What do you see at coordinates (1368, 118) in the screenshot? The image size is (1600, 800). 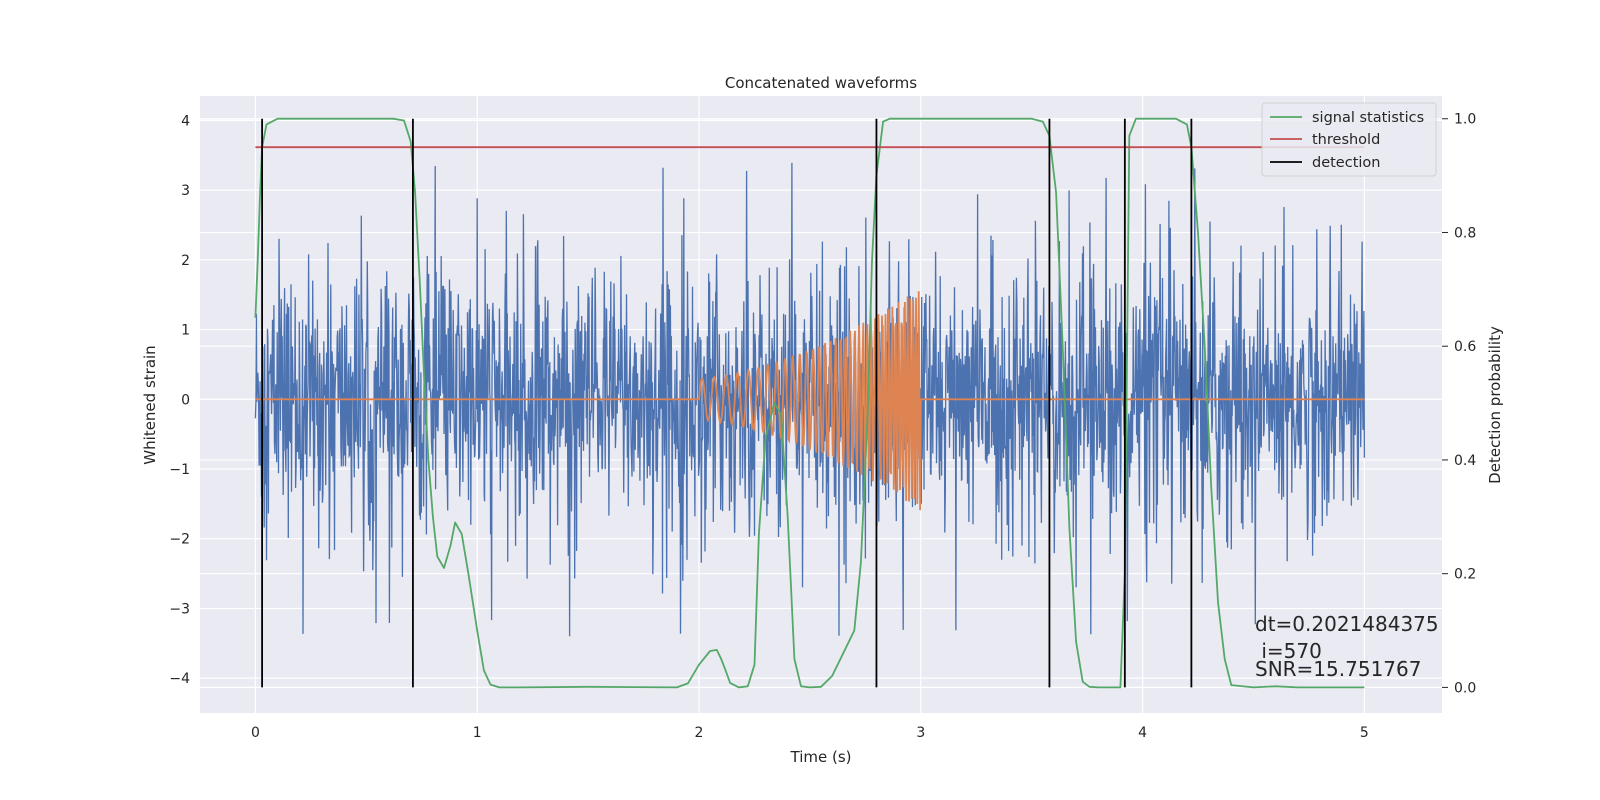 I see `legend-label-signal-statistics: signal statistics` at bounding box center [1368, 118].